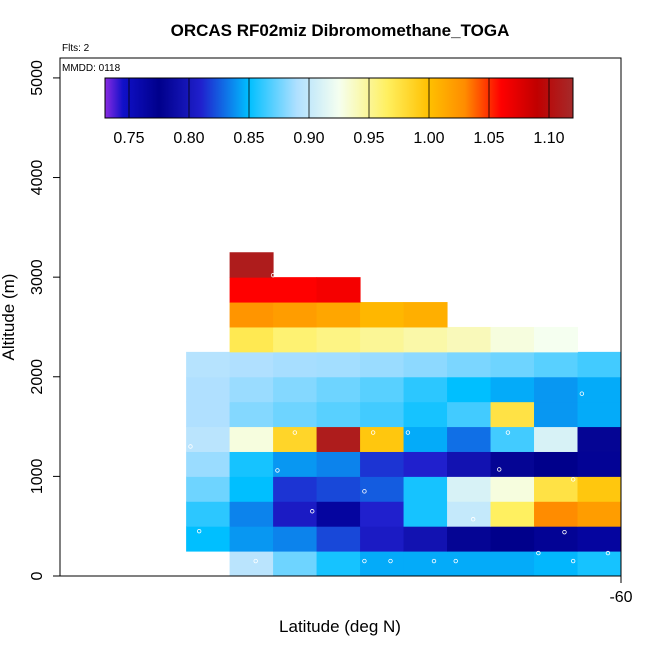 The width and height of the screenshot is (650, 650). What do you see at coordinates (188, 138) in the screenshot?
I see `colorbar-tick-label: 0.80` at bounding box center [188, 138].